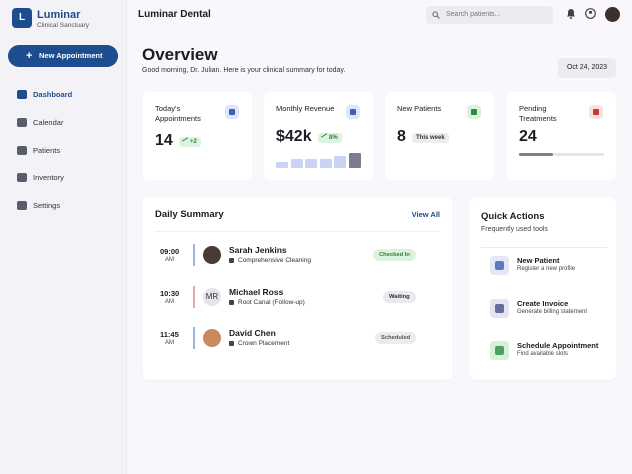 The width and height of the screenshot is (632, 474). What do you see at coordinates (47, 150) in the screenshot?
I see `nav-label: Patients` at bounding box center [47, 150].